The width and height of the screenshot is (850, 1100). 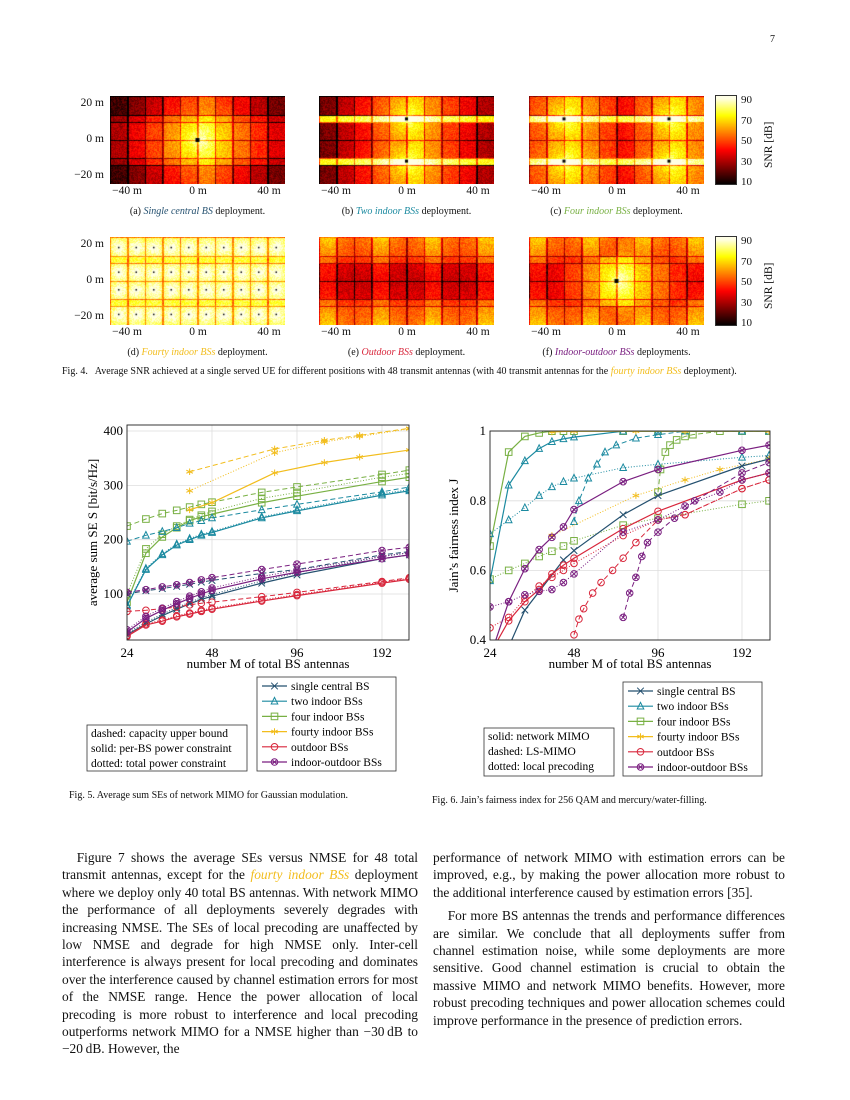 What do you see at coordinates (532, 752) in the screenshot?
I see `notes-line: dashed: LS-MIMO` at bounding box center [532, 752].